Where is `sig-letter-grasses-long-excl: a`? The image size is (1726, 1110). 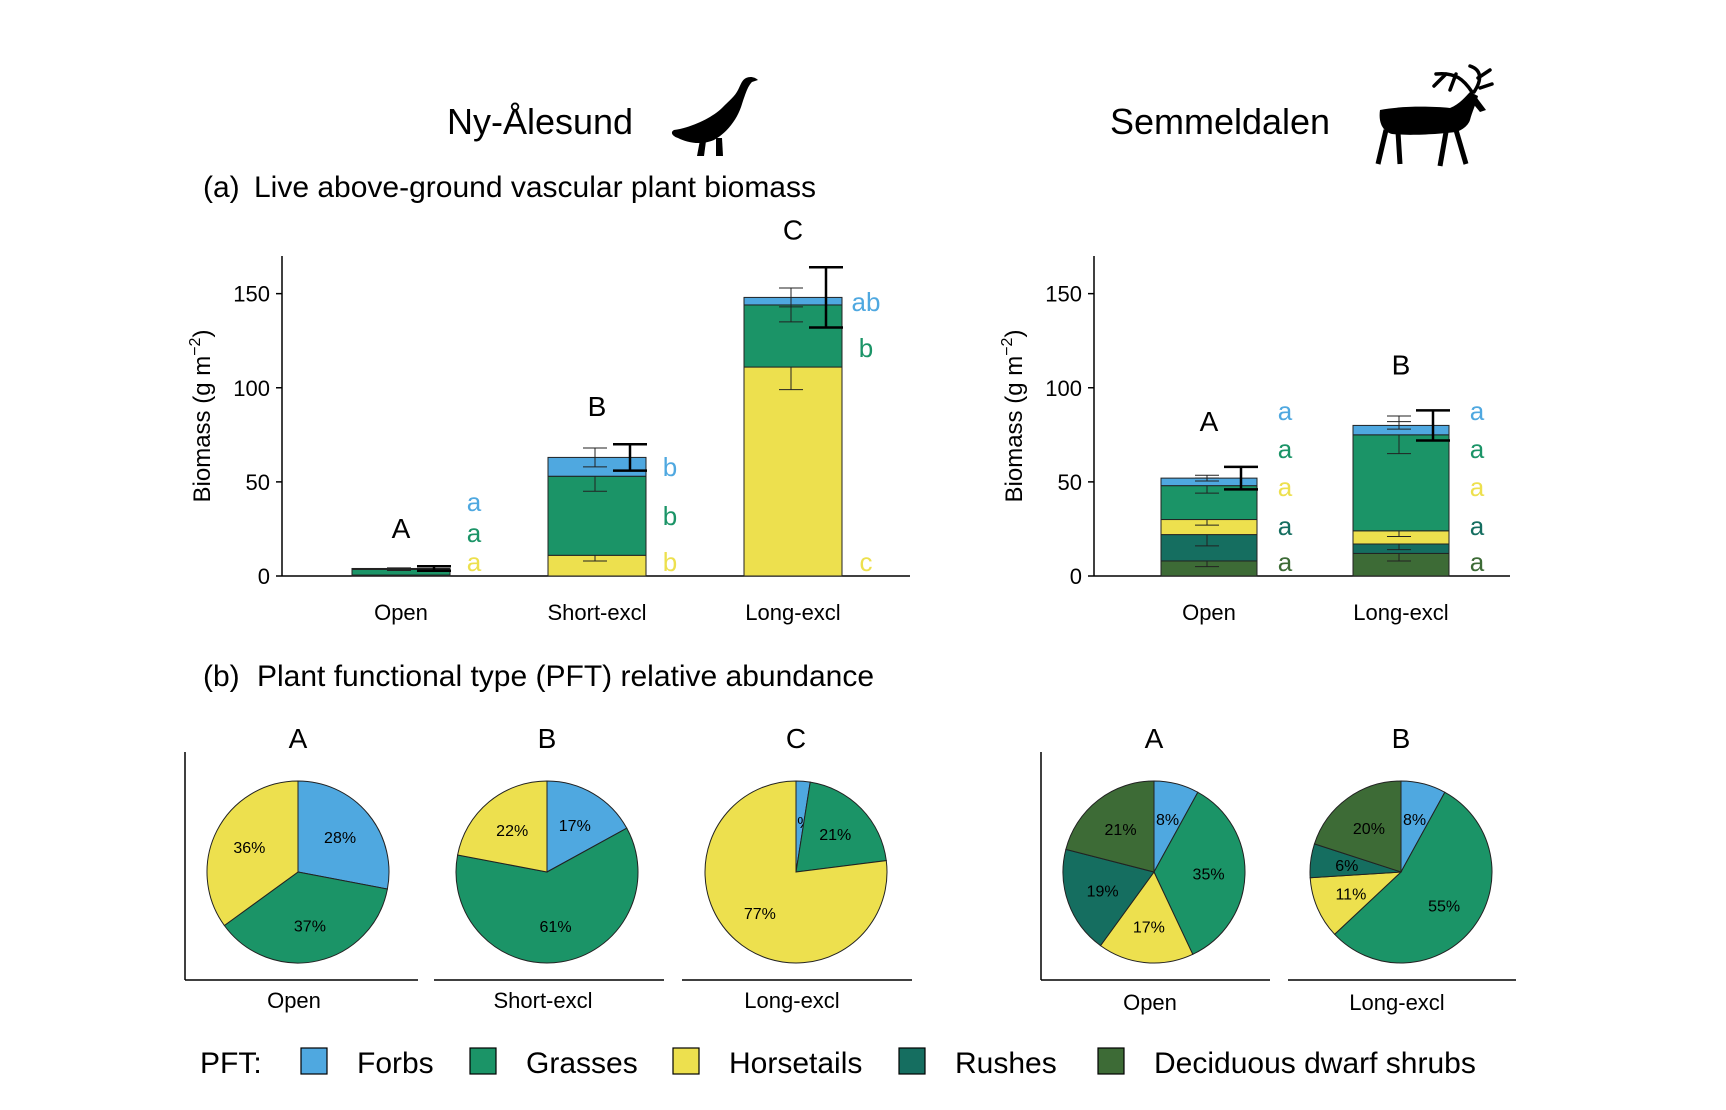 sig-letter-grasses-long-excl: a is located at coordinates (1477, 449).